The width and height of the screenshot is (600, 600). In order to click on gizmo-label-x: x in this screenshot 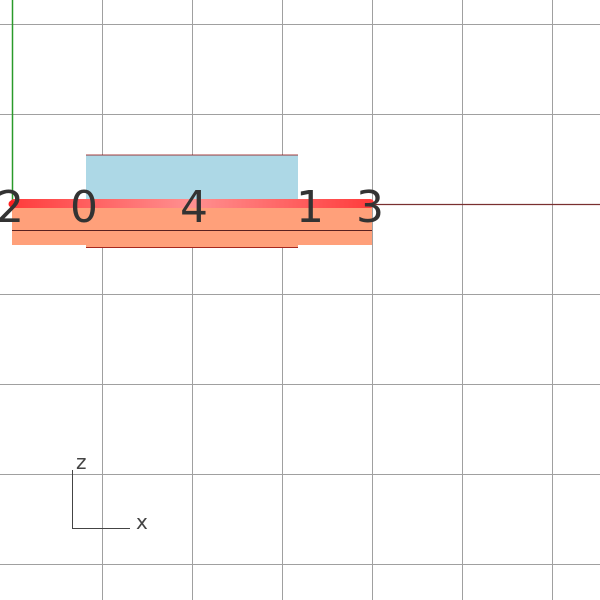, I will do `click(142, 522)`.